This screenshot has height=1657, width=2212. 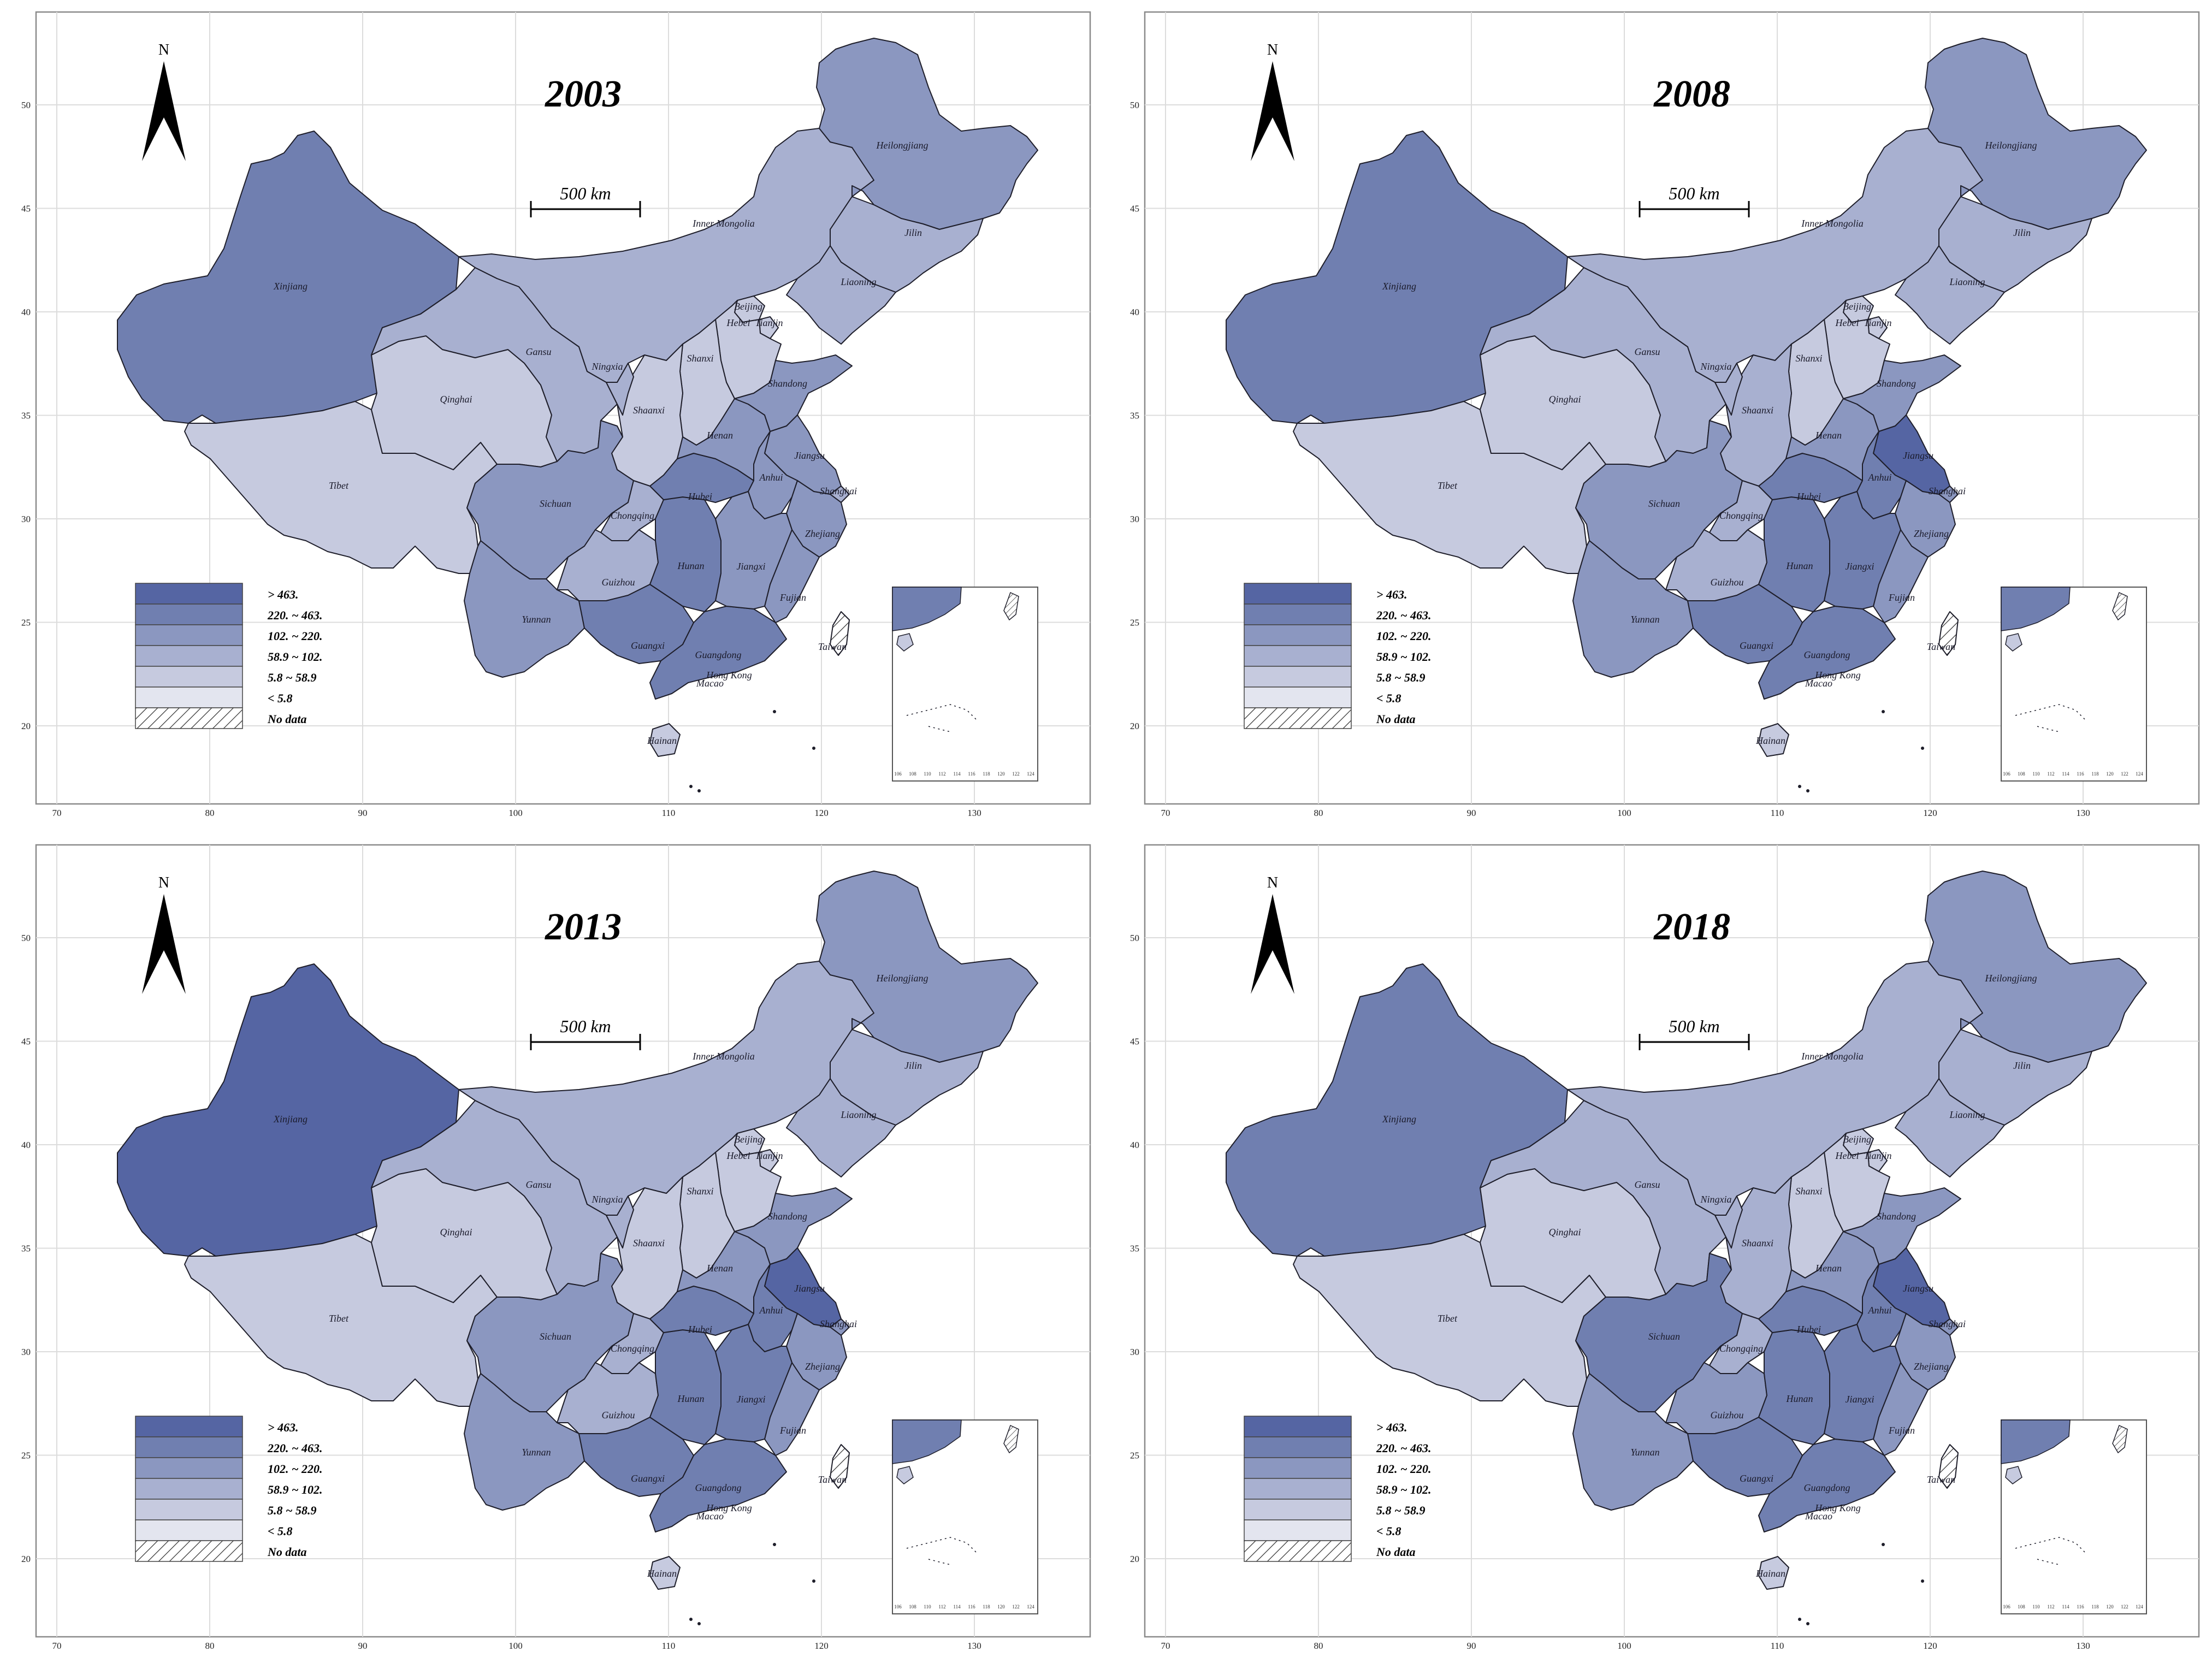 What do you see at coordinates (700, 358) in the screenshot?
I see `province-label-shanxi: Shanxi` at bounding box center [700, 358].